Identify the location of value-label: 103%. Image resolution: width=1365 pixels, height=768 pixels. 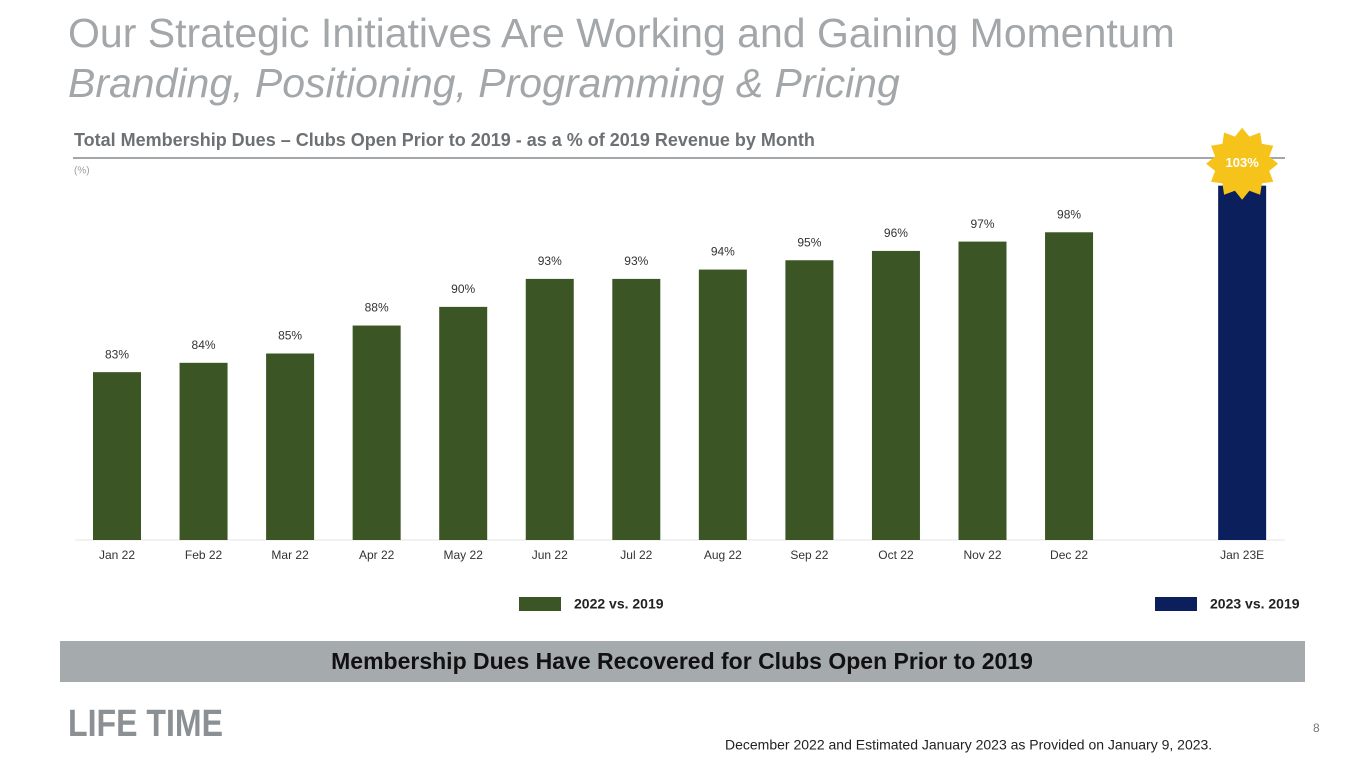
(1243, 162).